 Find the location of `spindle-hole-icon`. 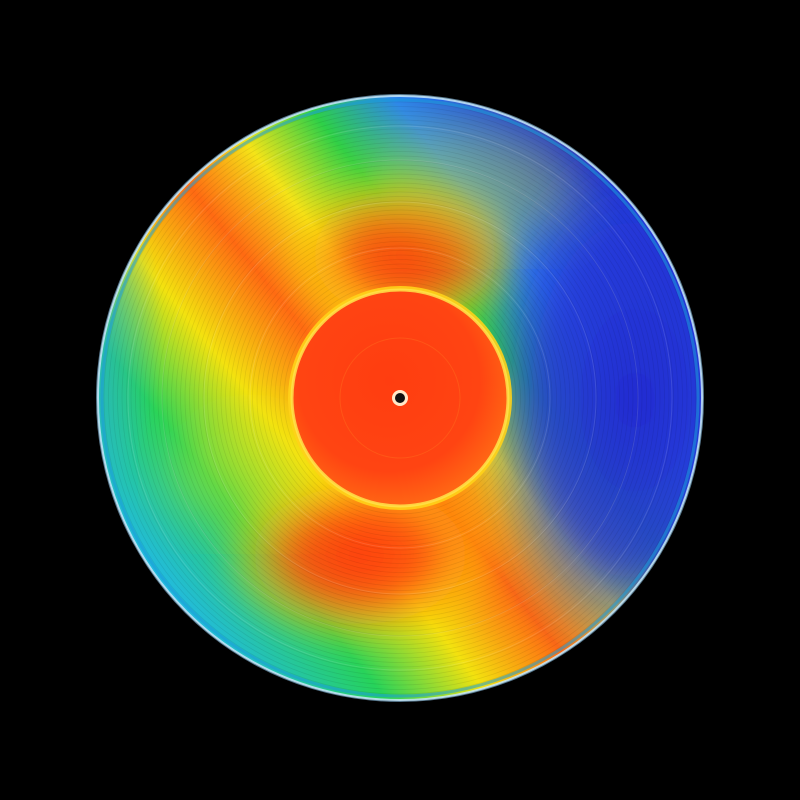

spindle-hole-icon is located at coordinates (400, 398).